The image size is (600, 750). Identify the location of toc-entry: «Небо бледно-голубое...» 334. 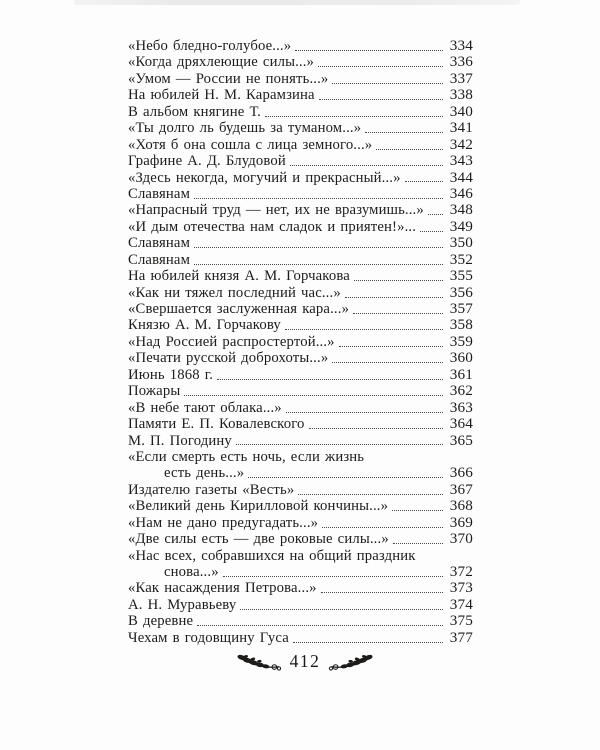
(300, 45).